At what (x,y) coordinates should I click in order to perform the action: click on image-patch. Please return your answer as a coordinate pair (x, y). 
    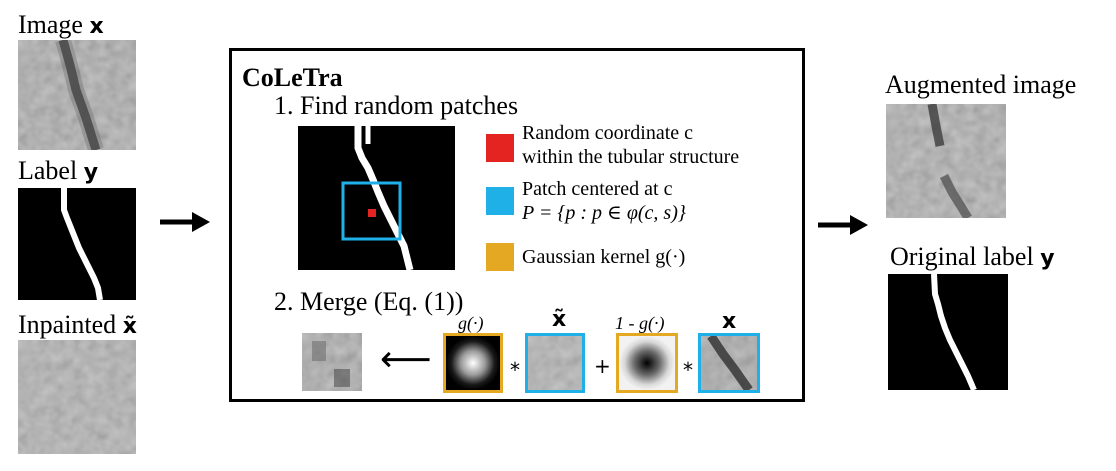
    Looking at the image, I should click on (729, 363).